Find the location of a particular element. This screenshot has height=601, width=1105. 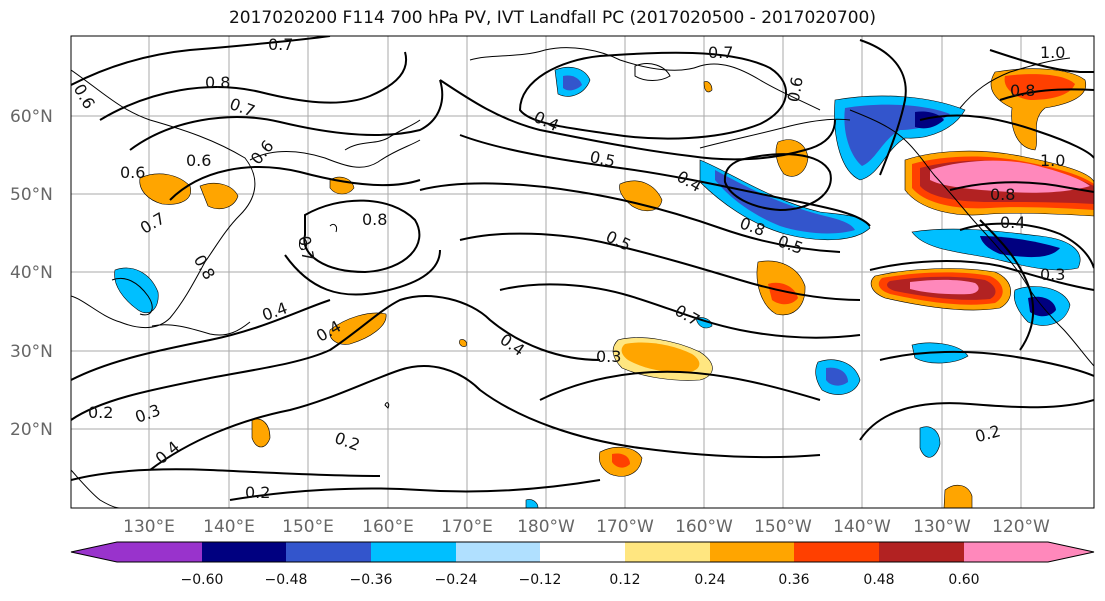

lon-label: 130°E is located at coordinates (149, 527).